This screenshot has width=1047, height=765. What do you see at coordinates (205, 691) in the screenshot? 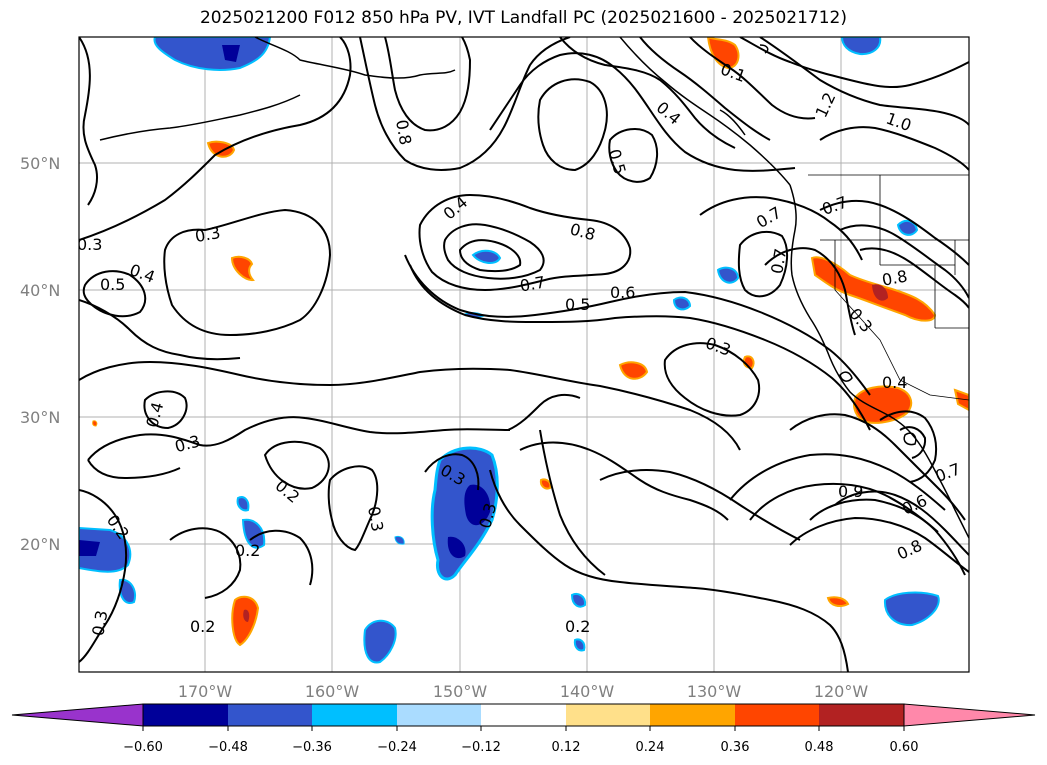
I see `lon-label-170w: 170°W` at bounding box center [205, 691].